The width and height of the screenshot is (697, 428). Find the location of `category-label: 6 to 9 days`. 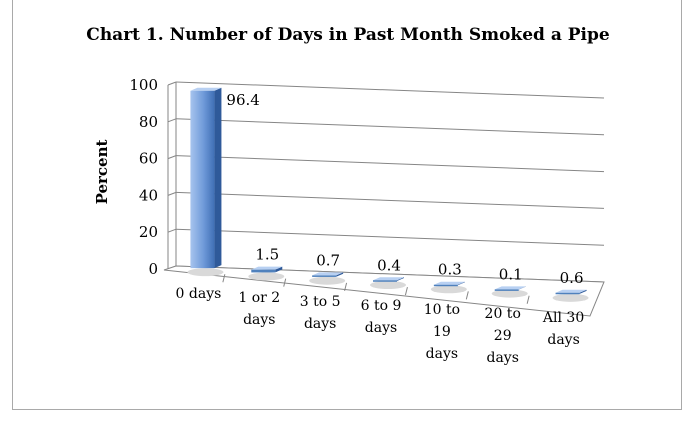

category-label: 6 to 9 days is located at coordinates (381, 317).